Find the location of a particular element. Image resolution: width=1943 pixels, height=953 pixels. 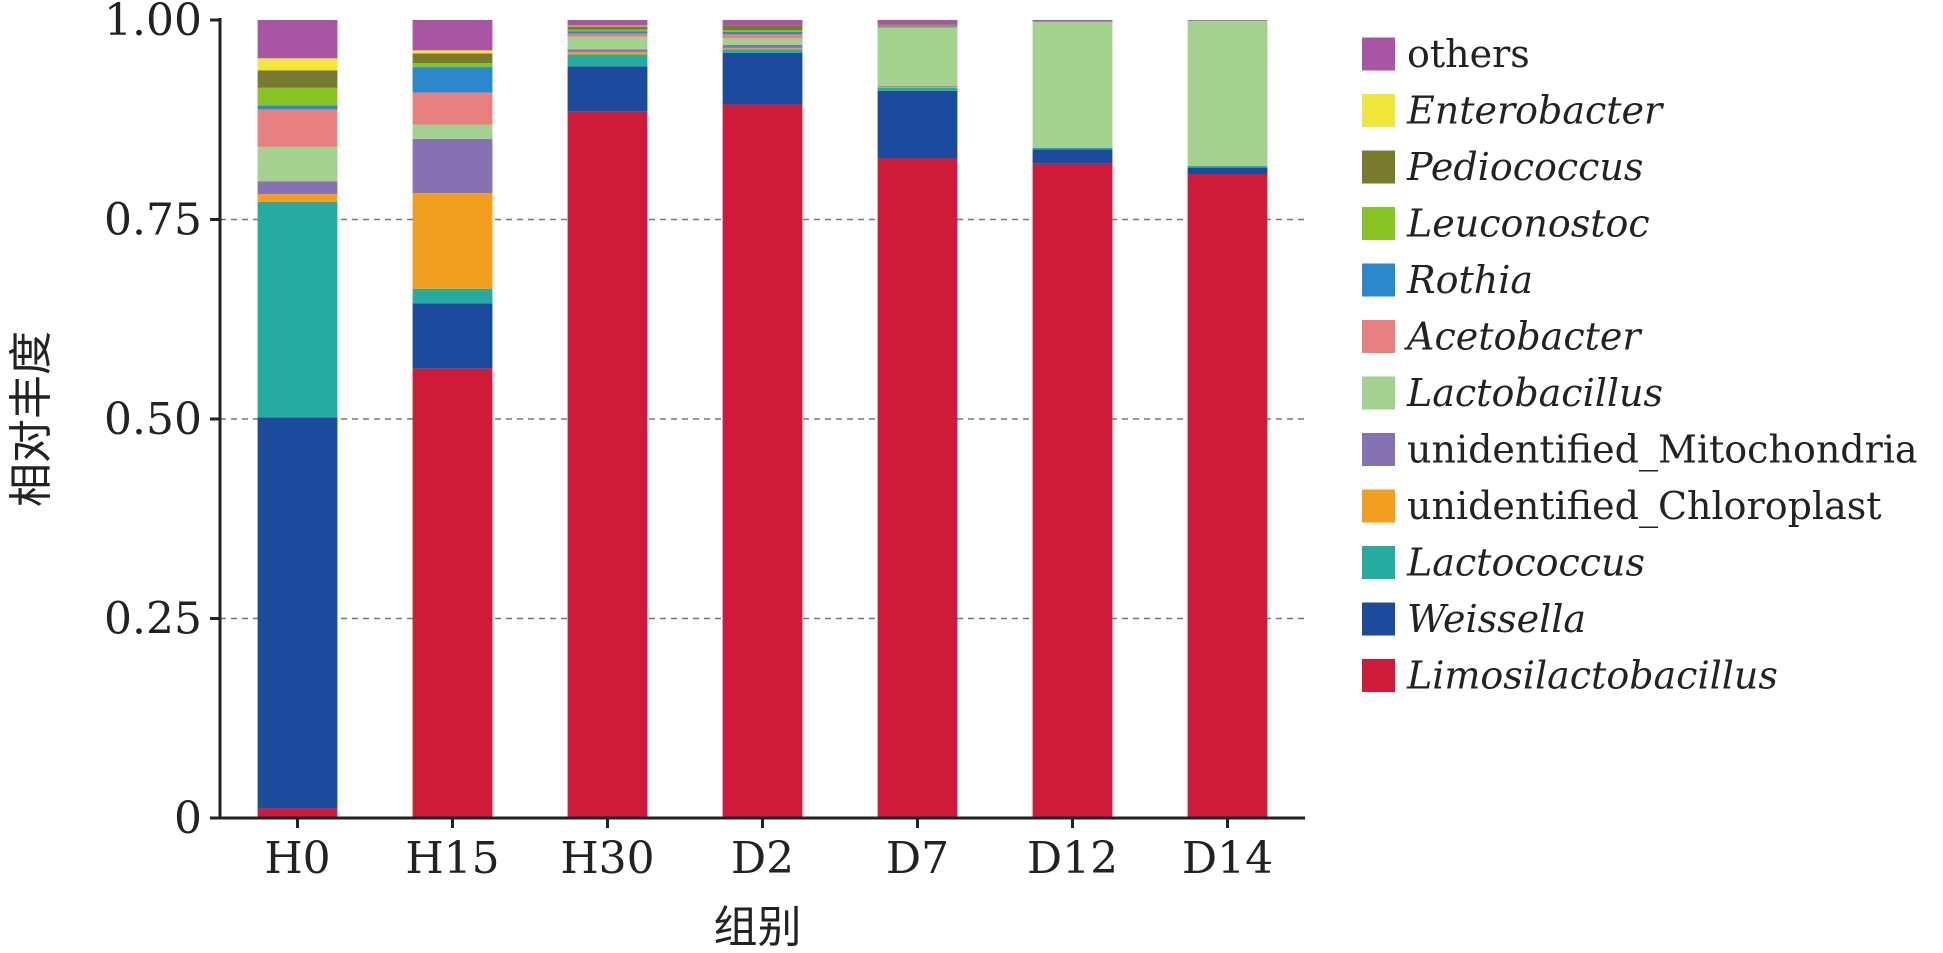

legend-label: Lactobacillus is located at coordinates (1534, 393).